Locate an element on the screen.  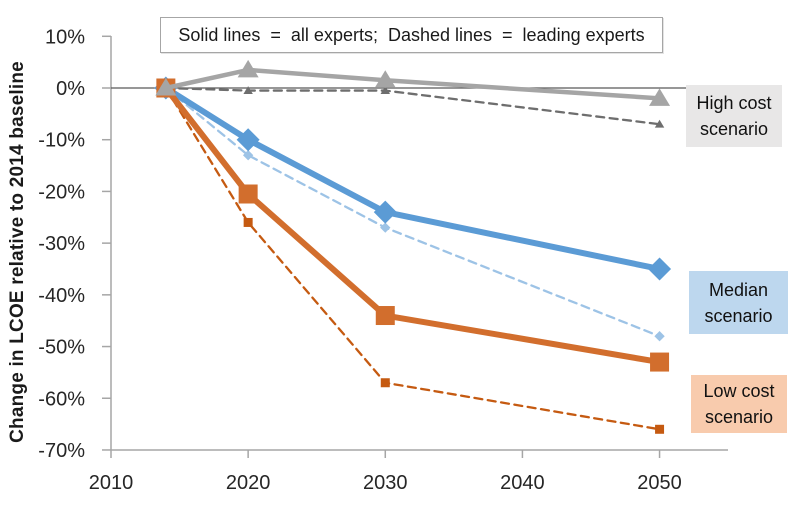
y-tick-label: -70% is located at coordinates (61, 451).